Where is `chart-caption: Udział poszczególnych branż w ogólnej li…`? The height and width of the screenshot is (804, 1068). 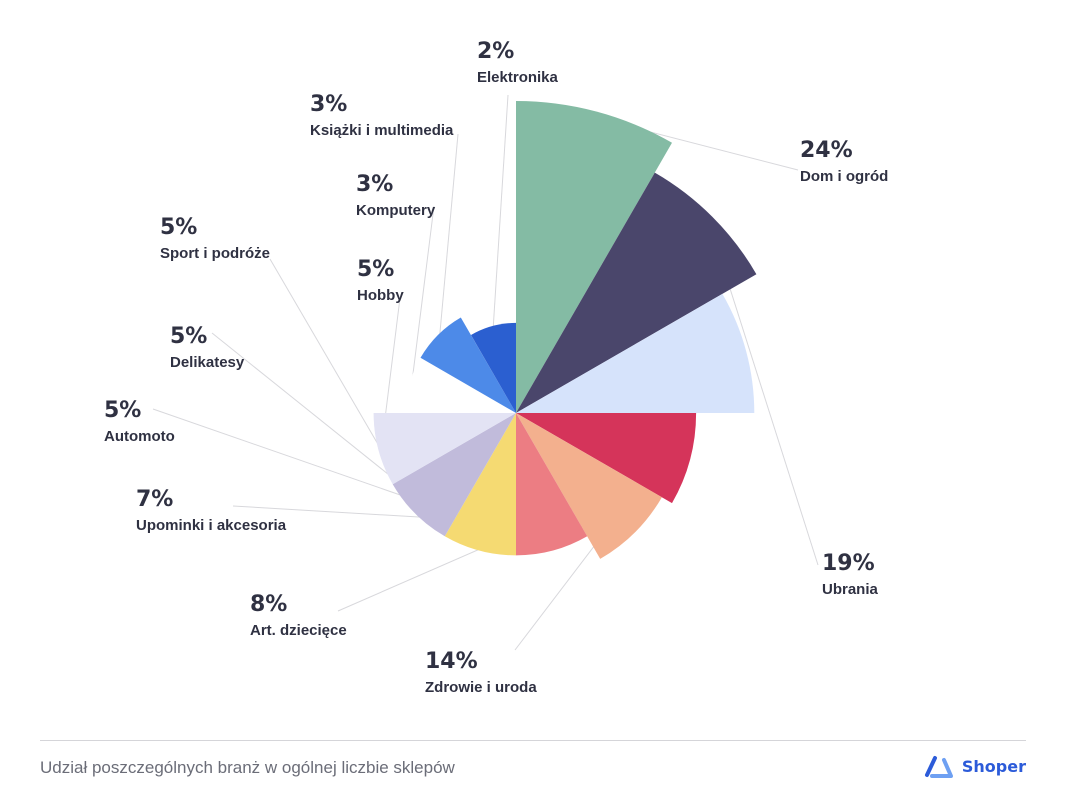
chart-caption: Udział poszczególnych branż w ogólnej li… is located at coordinates (247, 767).